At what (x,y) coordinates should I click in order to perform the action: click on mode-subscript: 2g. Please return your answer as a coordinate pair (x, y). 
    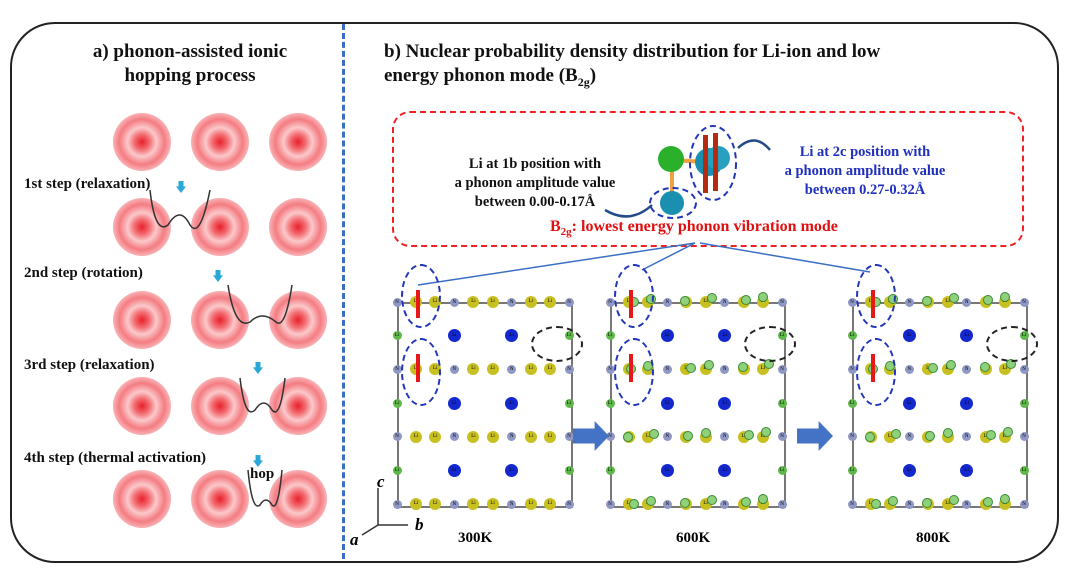
    Looking at the image, I should click on (566, 232).